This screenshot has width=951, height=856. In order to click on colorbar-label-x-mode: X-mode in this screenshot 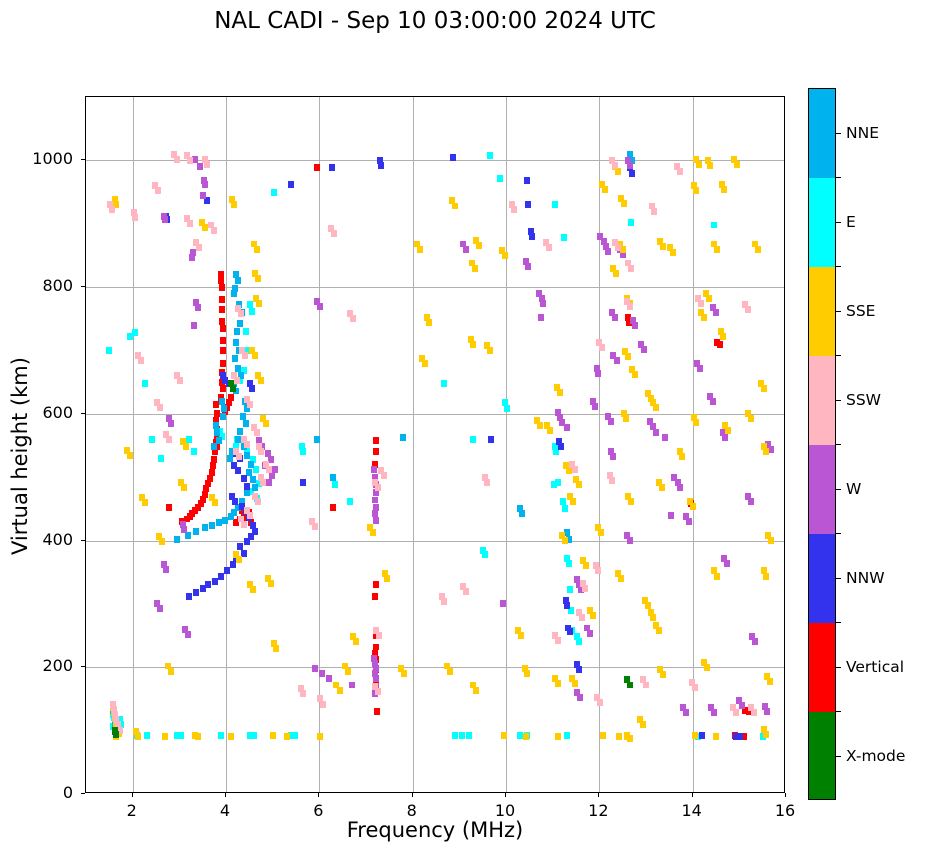, I will do `click(876, 755)`.